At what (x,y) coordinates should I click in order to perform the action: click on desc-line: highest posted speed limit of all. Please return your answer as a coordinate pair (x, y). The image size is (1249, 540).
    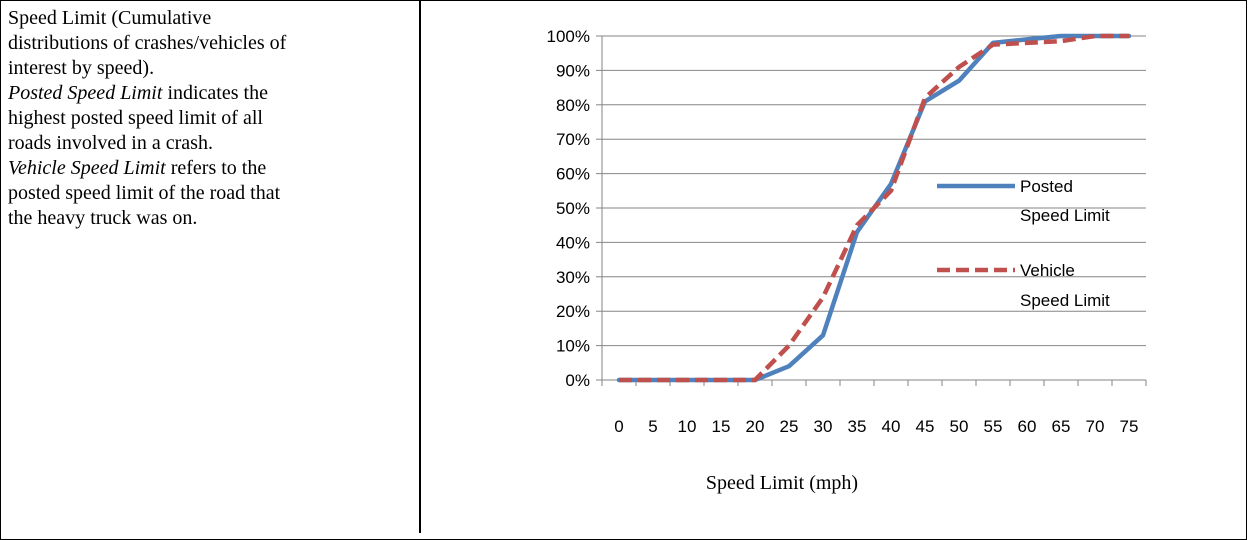
    Looking at the image, I should click on (135, 118).